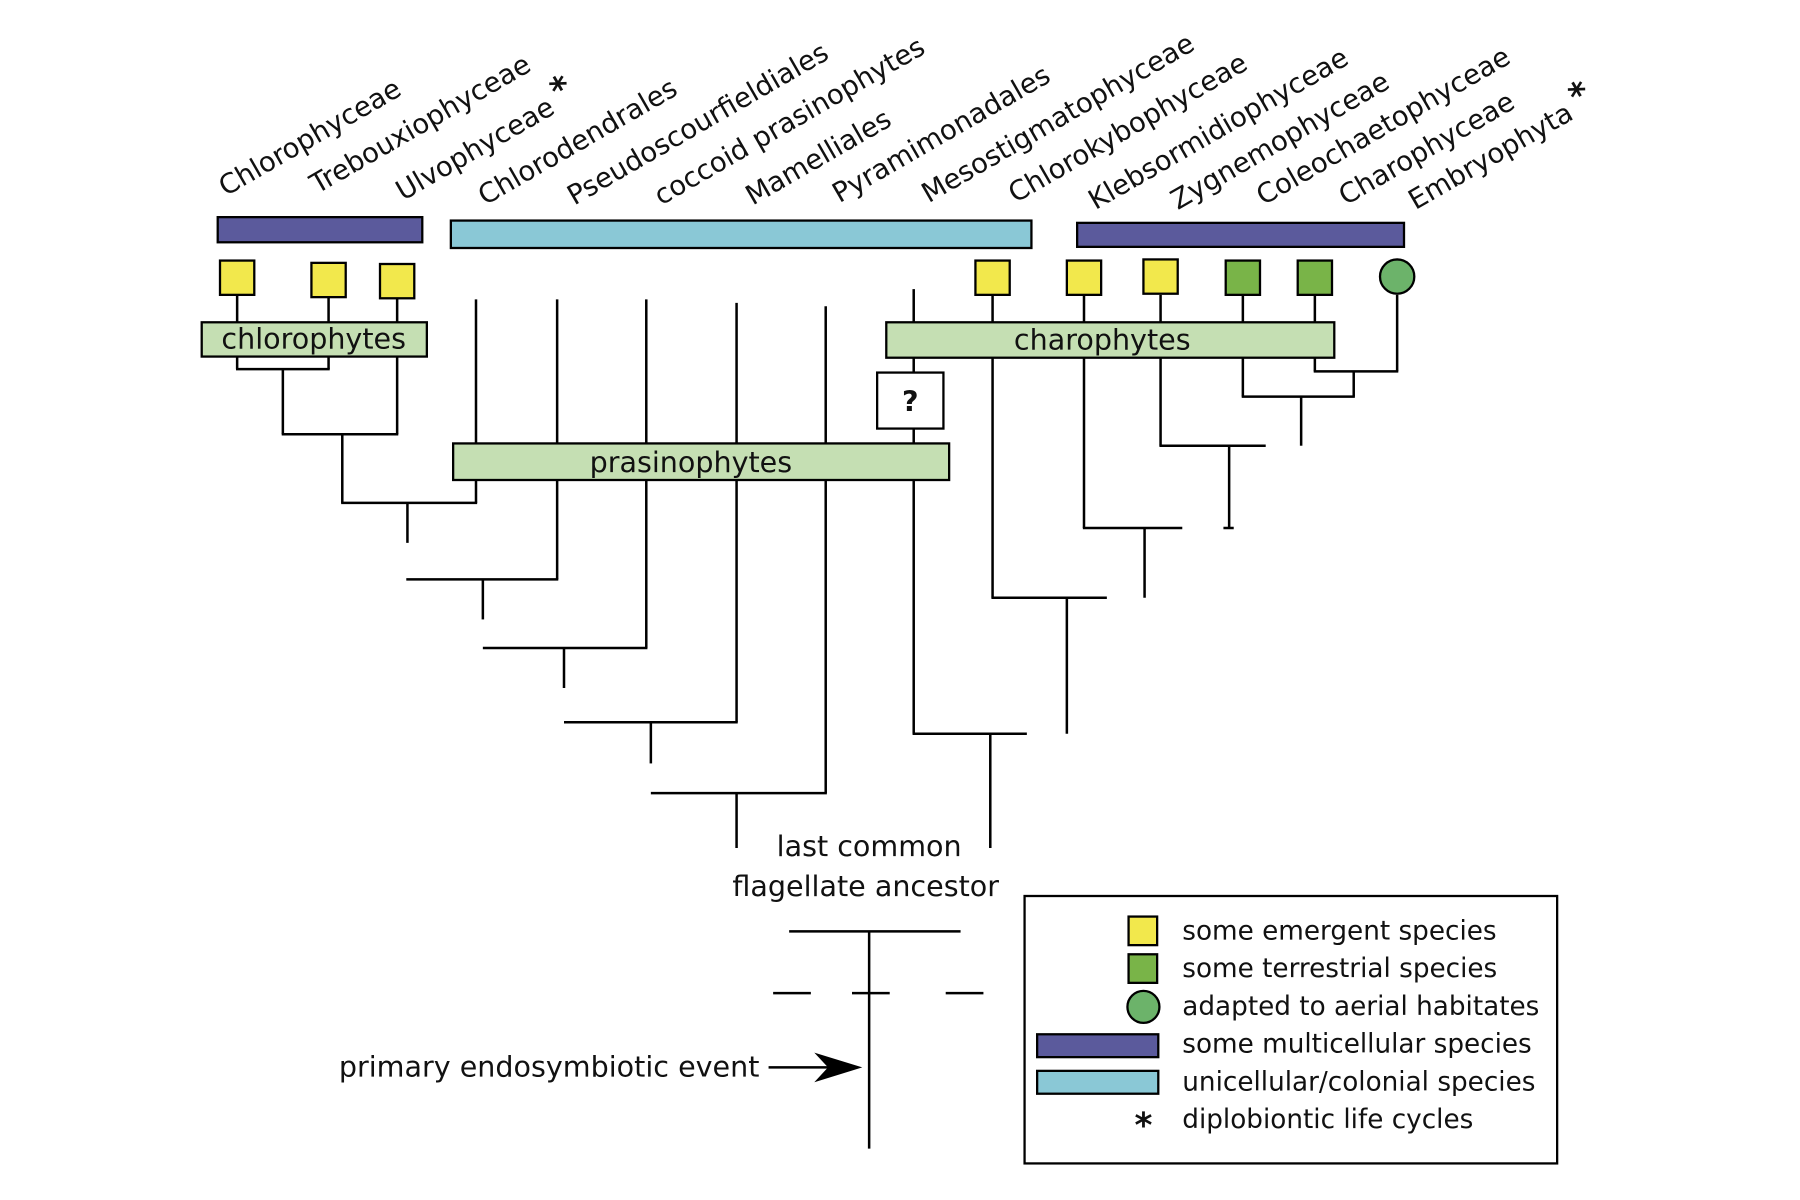  What do you see at coordinates (1339, 969) in the screenshot?
I see `legend-label: some terrestrial species` at bounding box center [1339, 969].